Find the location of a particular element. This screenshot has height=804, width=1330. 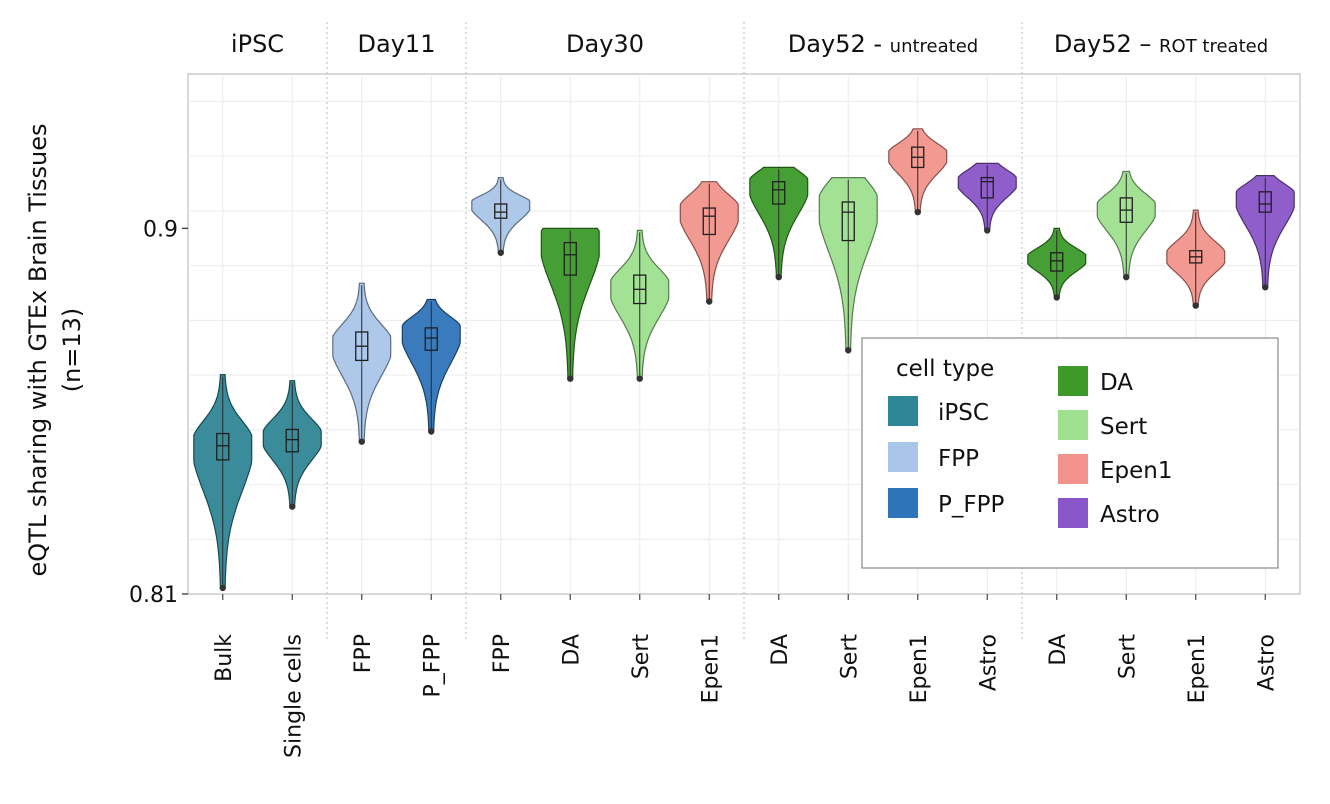

group-header: Day11 is located at coordinates (397, 44).